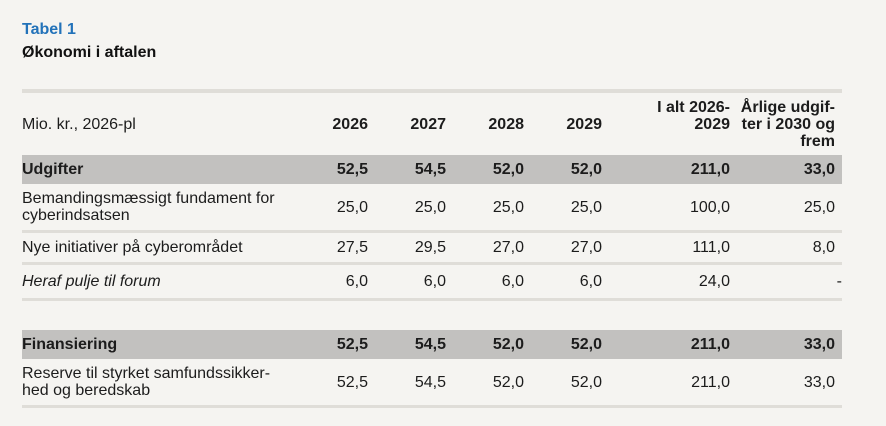 The width and height of the screenshot is (886, 426). I want to click on table-row: Finansiering 52,5 54,5 52,0 52,0 211,0 33,0, so click(432, 344).